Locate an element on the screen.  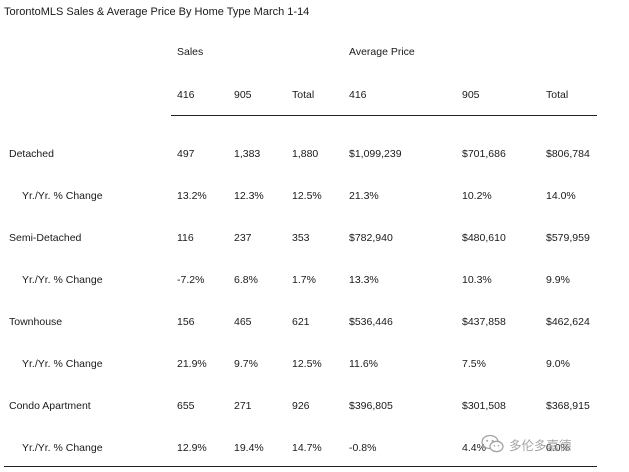
table-cell: 1,880 is located at coordinates (305, 154).